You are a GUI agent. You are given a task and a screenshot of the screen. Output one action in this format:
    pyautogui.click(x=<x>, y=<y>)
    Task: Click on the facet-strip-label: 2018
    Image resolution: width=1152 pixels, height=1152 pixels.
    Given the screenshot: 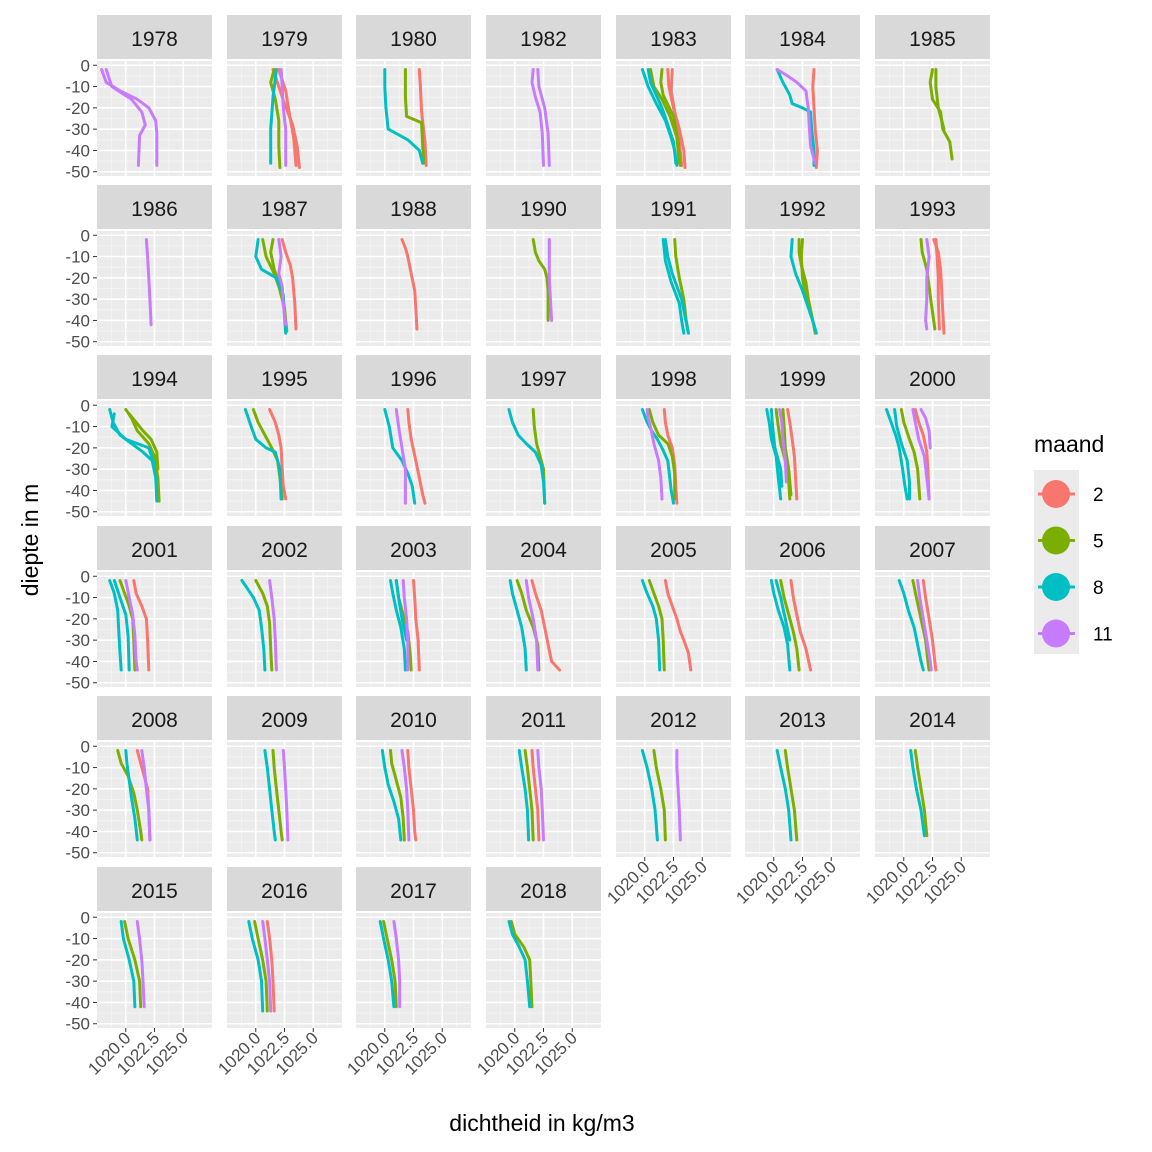 What is the action you would take?
    pyautogui.click(x=543, y=891)
    